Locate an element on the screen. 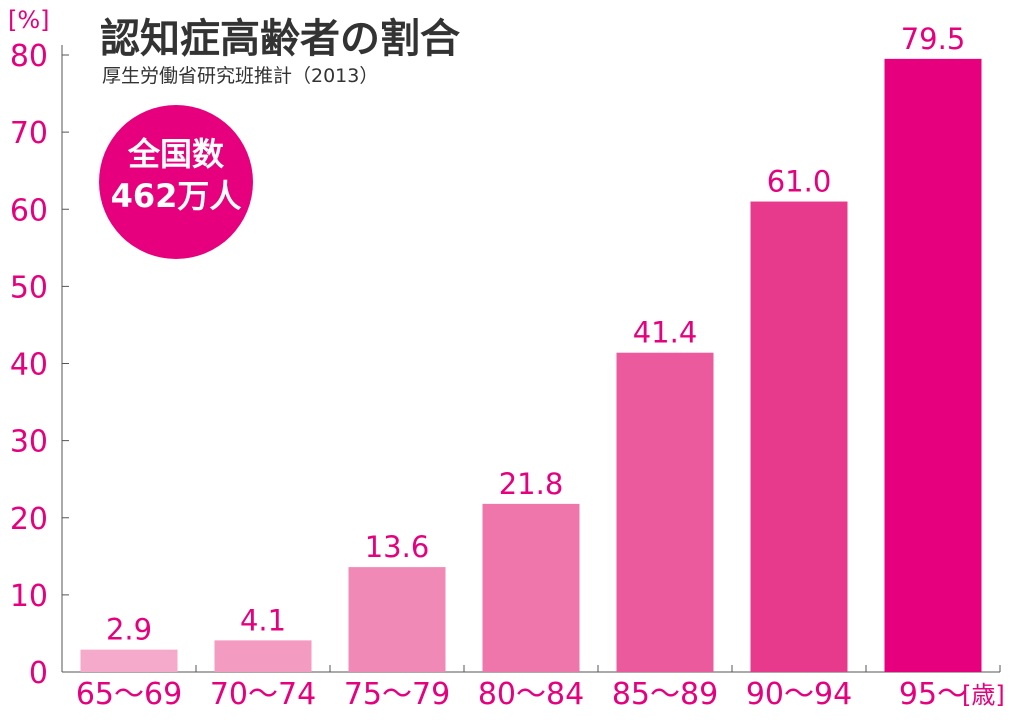  y-tick-label: 70 is located at coordinates (29, 133).